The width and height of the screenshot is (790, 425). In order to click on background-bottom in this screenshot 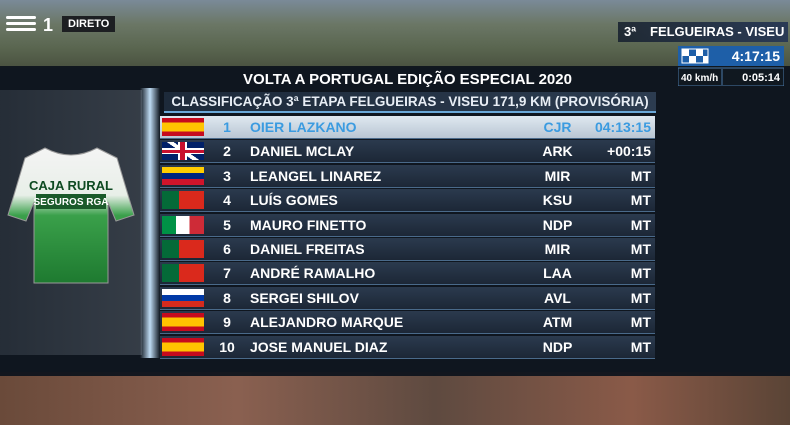, I will do `click(395, 398)`.